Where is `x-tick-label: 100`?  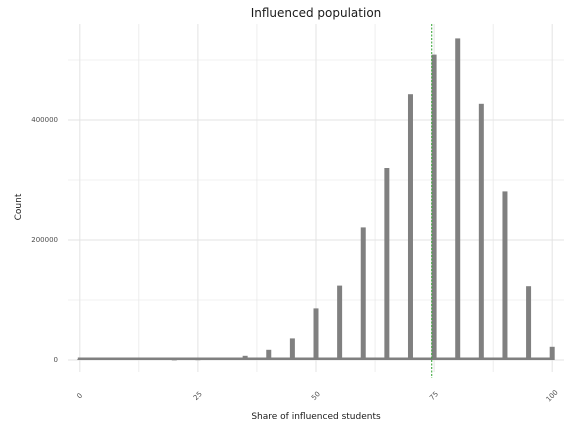 x-tick-label: 100 is located at coordinates (552, 395).